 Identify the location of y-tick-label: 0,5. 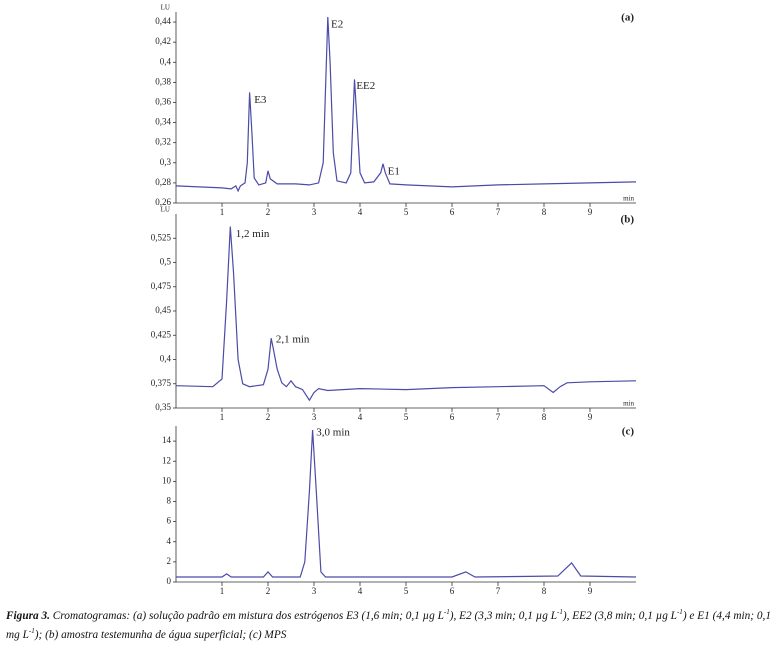
(166, 262).